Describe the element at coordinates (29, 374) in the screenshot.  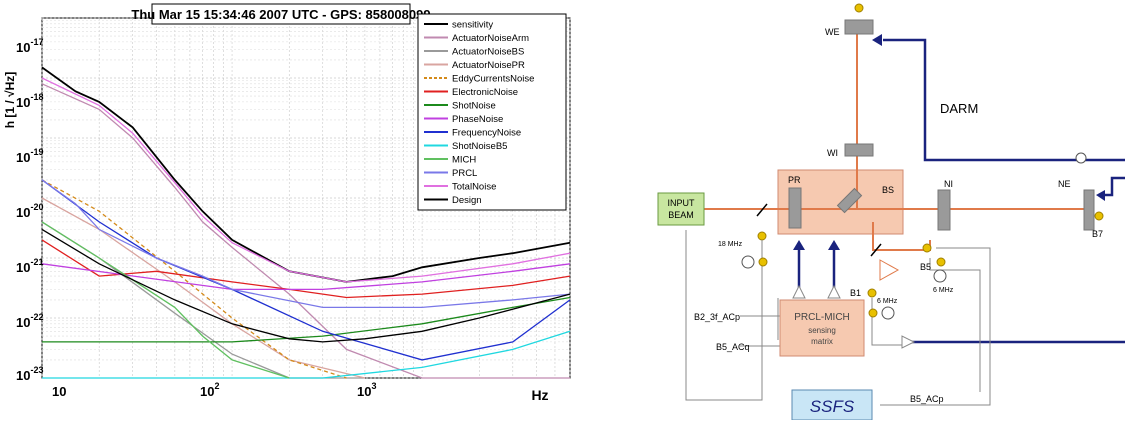
I see `y-tick-label: 10-23` at that location.